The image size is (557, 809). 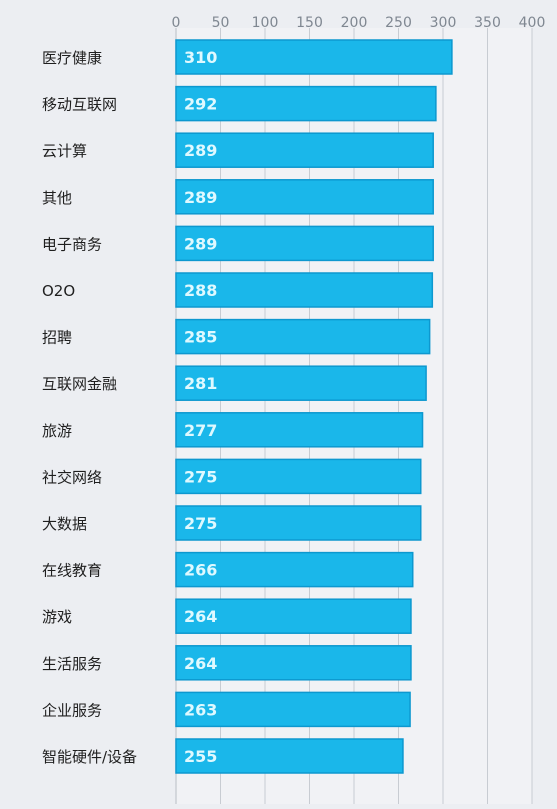 I want to click on category-label-3: 云计算, so click(x=64, y=151).